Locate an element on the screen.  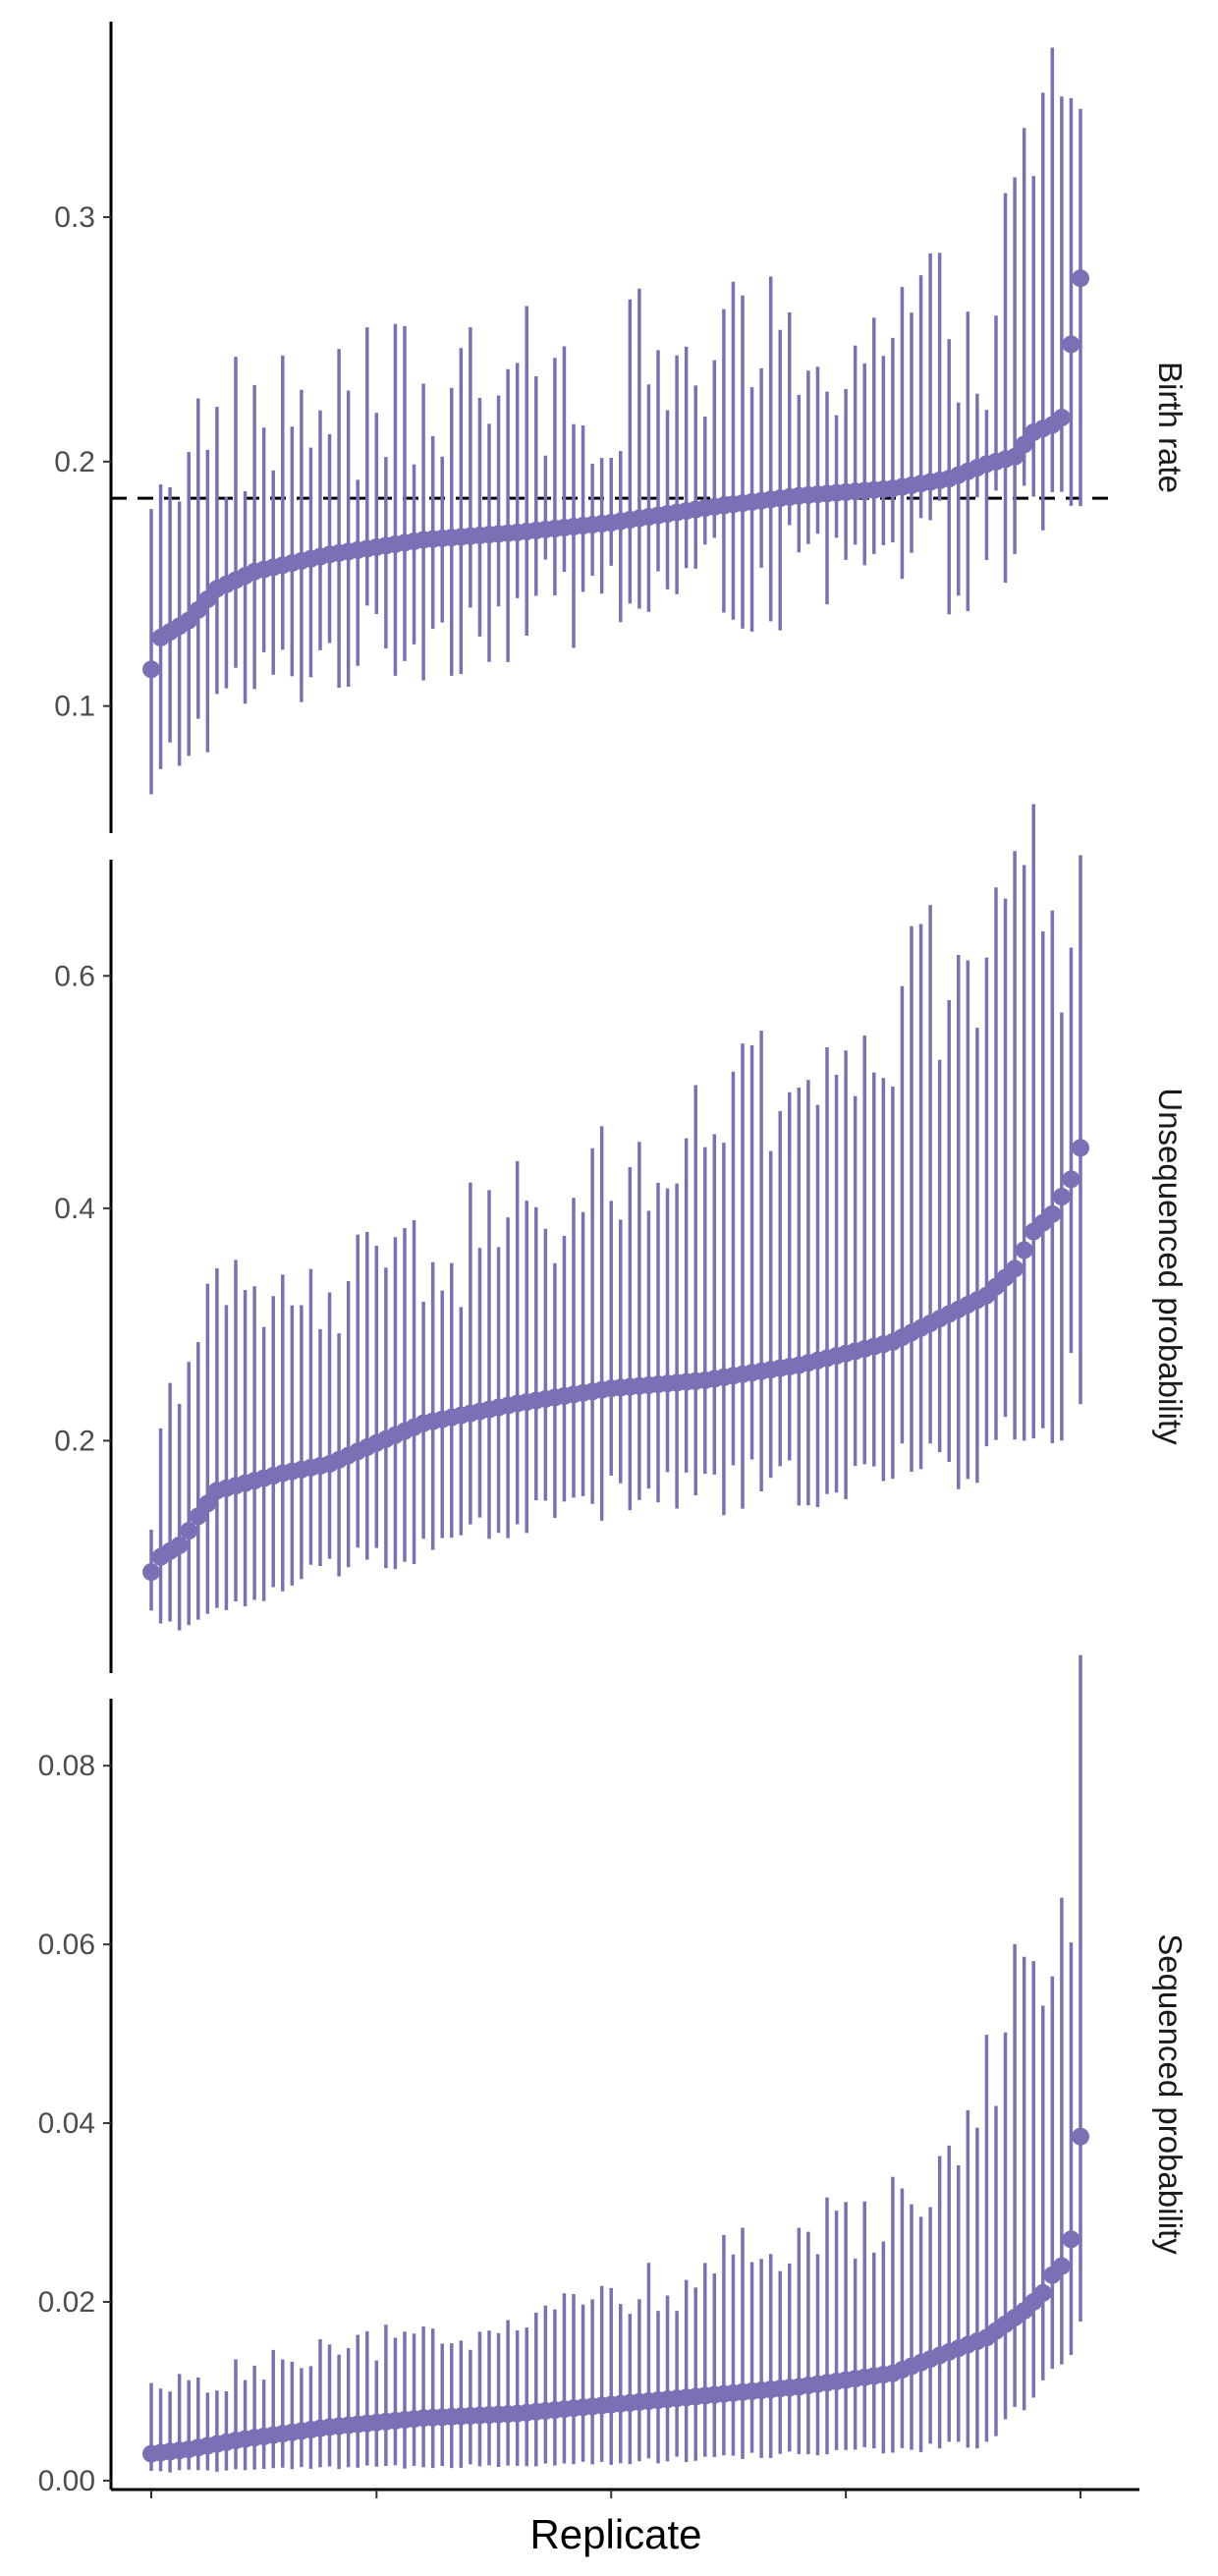
facet-strip-label: Sequenced probability is located at coordinates (1171, 2094).